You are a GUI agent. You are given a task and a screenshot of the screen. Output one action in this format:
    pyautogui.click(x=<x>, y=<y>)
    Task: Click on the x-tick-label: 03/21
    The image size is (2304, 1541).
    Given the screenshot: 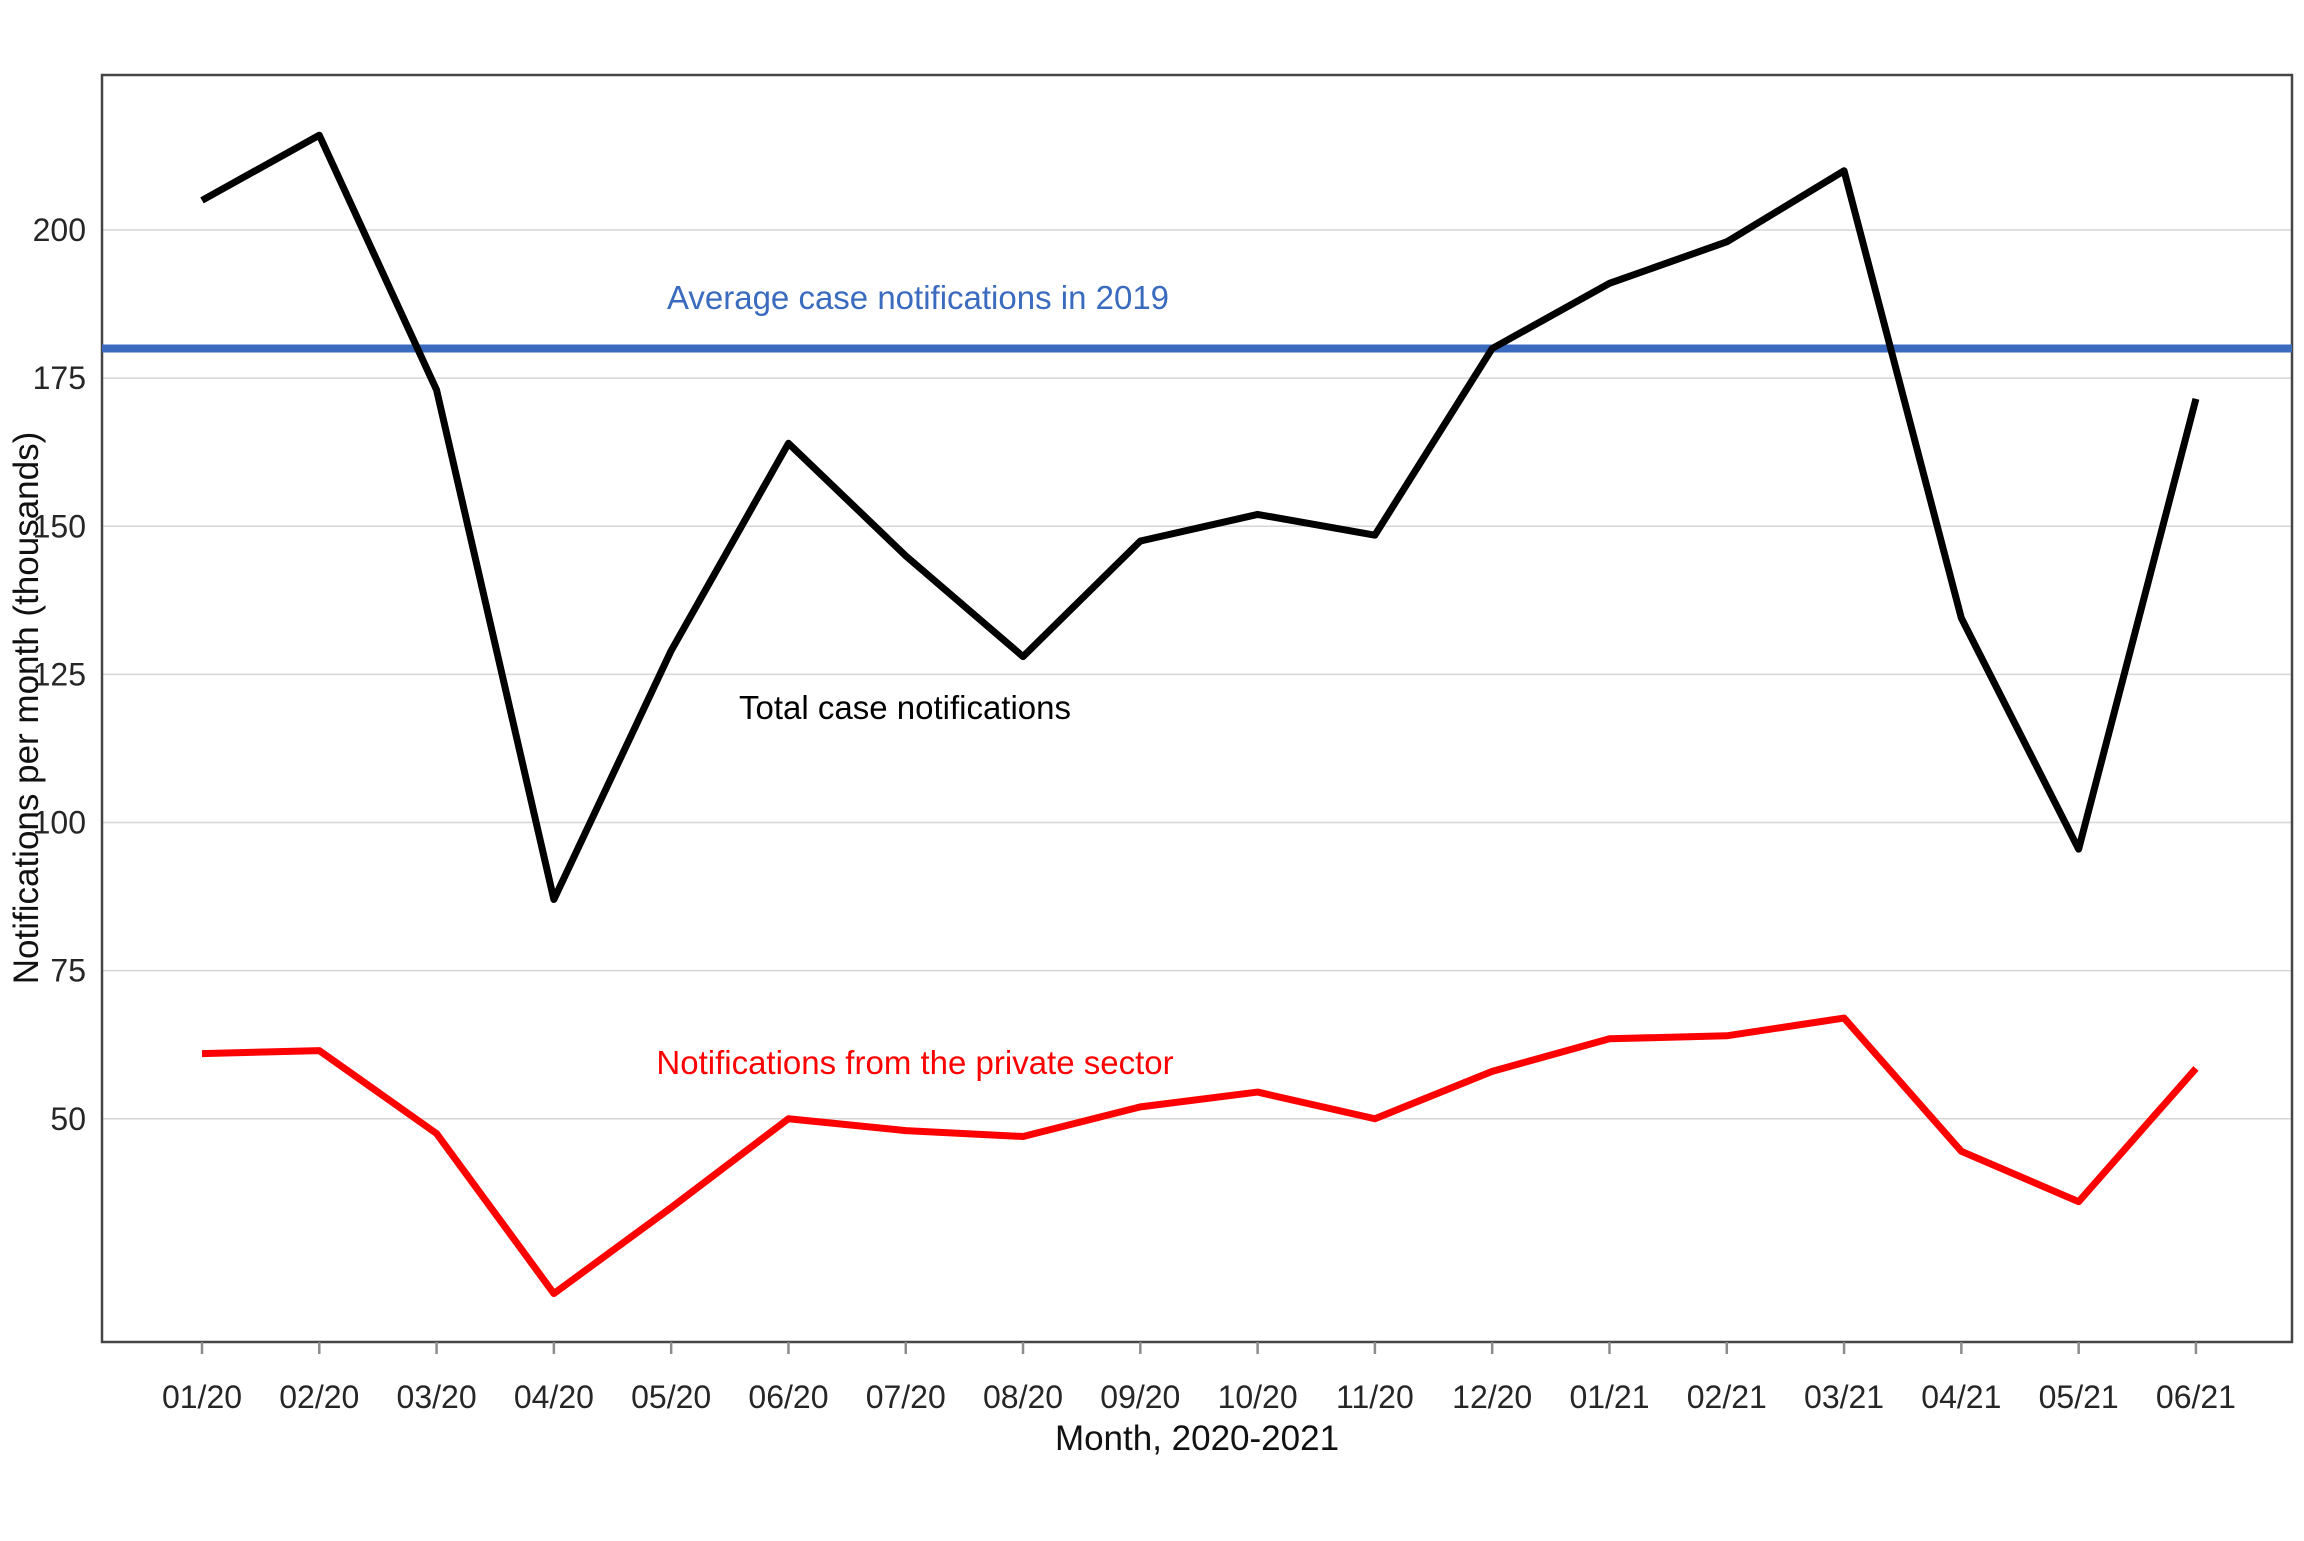 What is the action you would take?
    pyautogui.click(x=1844, y=1397)
    